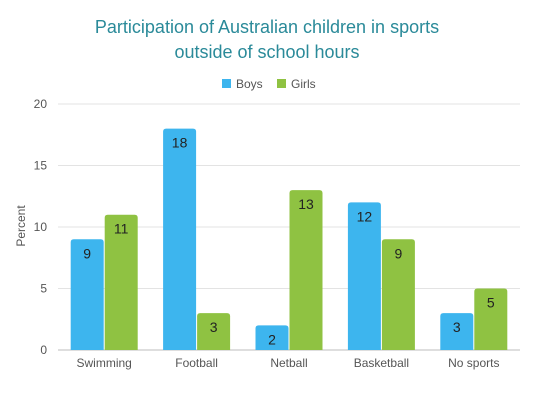 This screenshot has width=540, height=405. What do you see at coordinates (104, 363) in the screenshot?
I see `category-label-swimming: Swimming` at bounding box center [104, 363].